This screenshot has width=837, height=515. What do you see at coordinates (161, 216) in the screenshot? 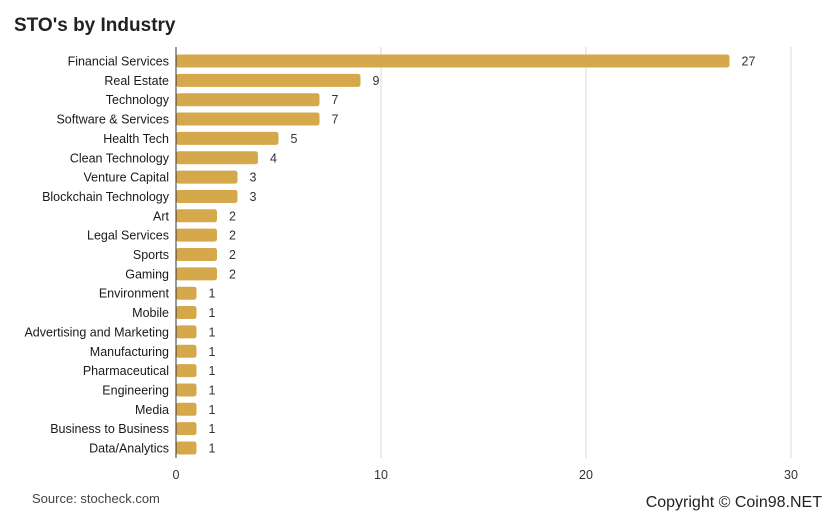
I see `category-label: Art` at bounding box center [161, 216].